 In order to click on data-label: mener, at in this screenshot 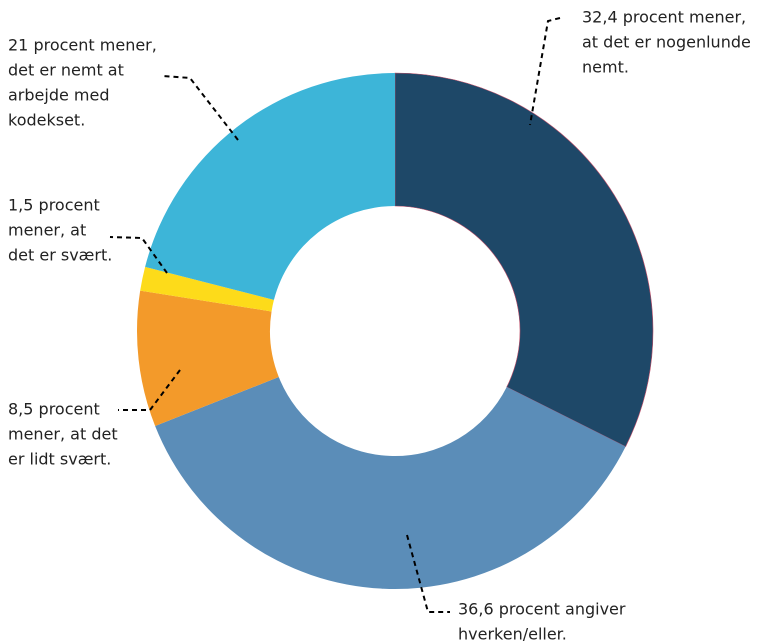, I will do `click(47, 230)`.